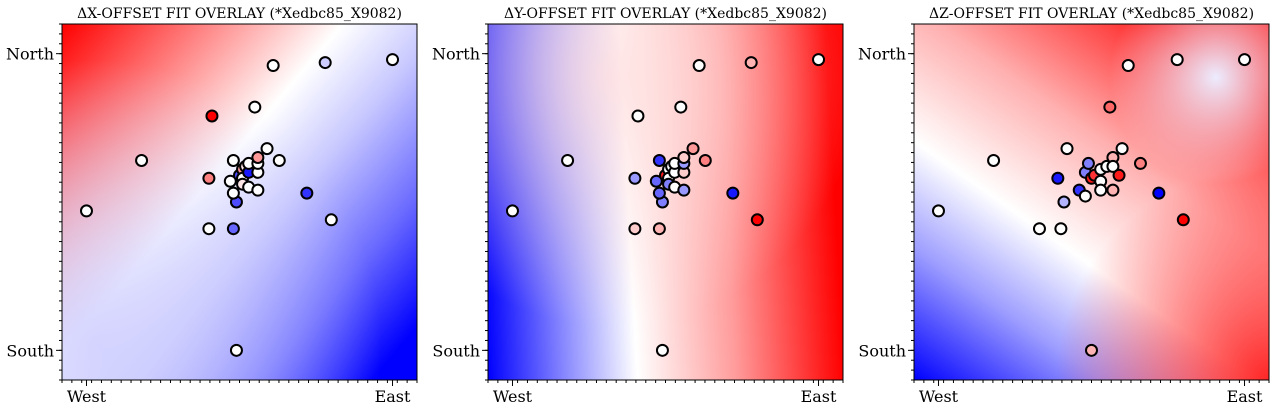 The width and height of the screenshot is (1275, 411). What do you see at coordinates (665, 14) in the screenshot?
I see `chart-title: ΔY-OFFSET FIT OVERLAY (*Xedbc85_X9082)` at bounding box center [665, 14].